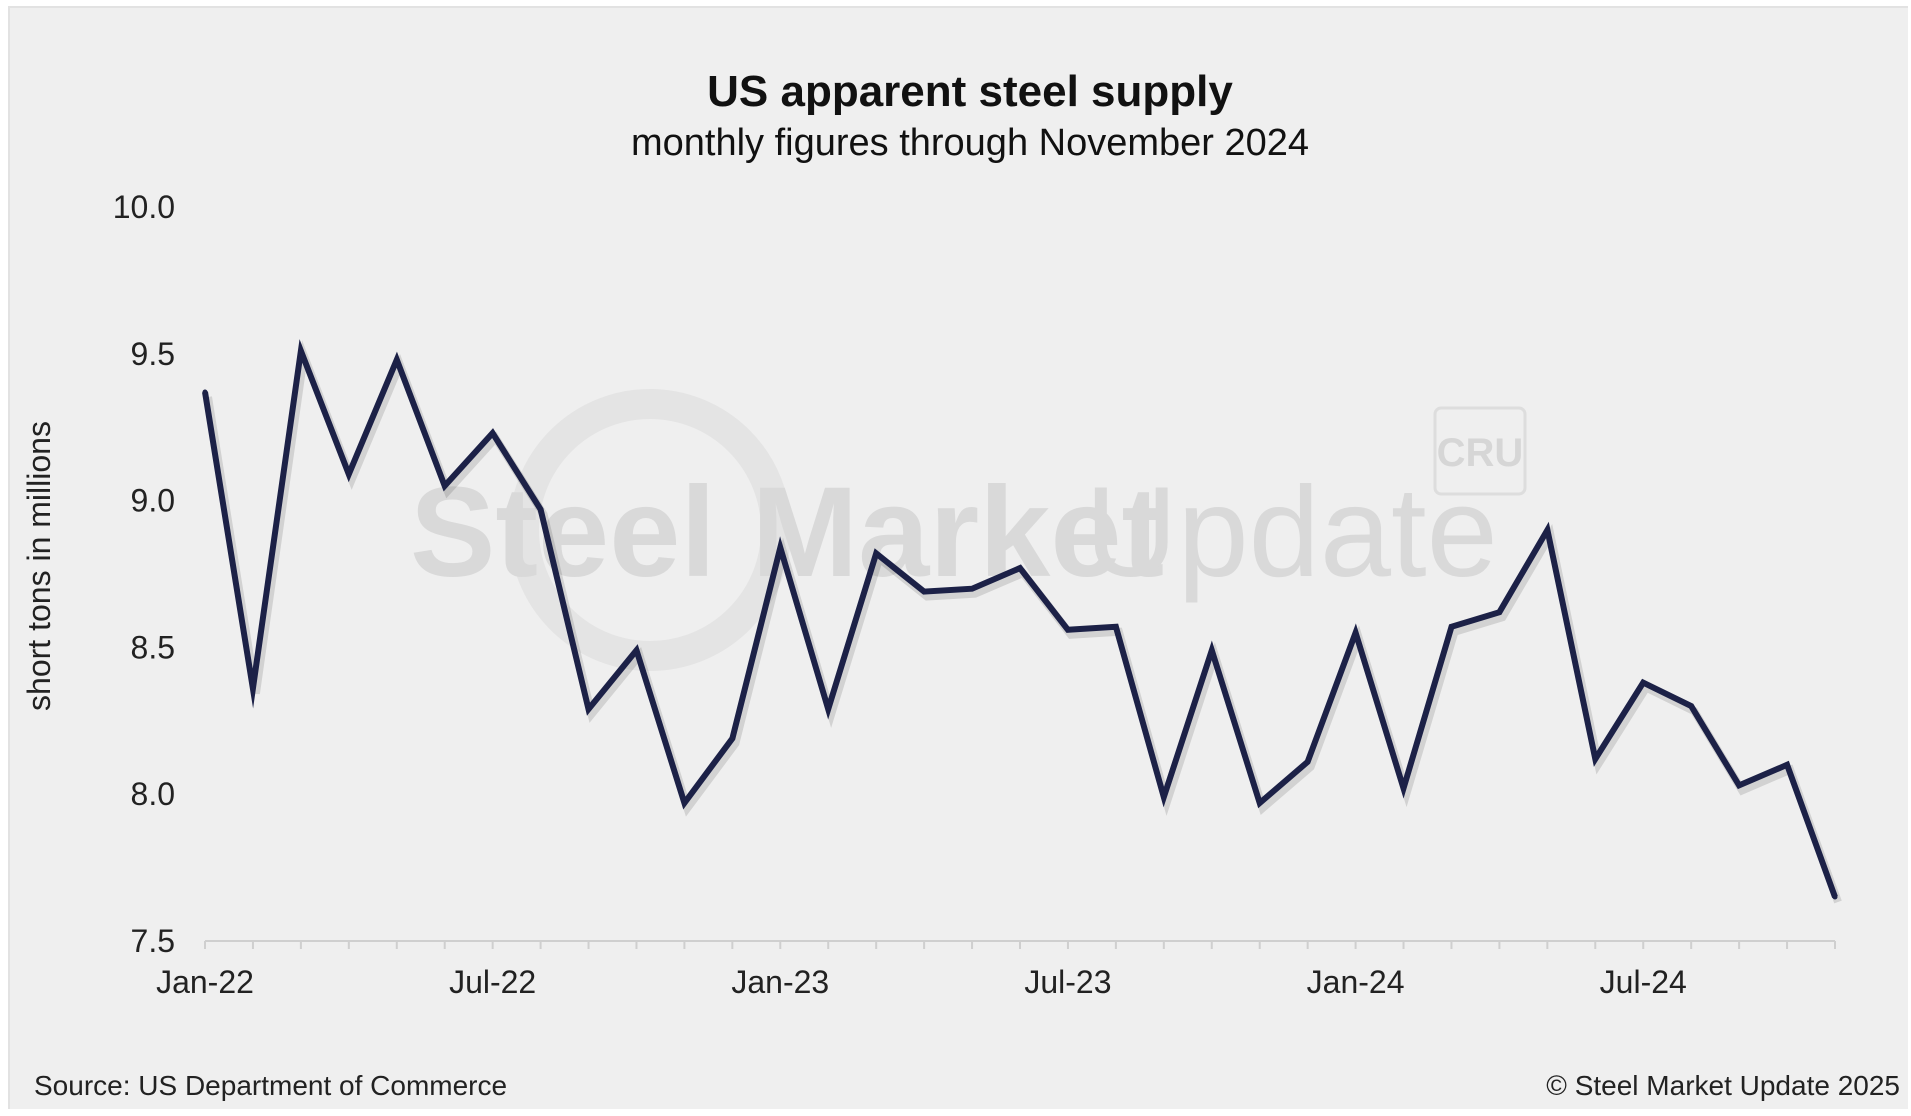 The height and width of the screenshot is (1116, 1911). I want to click on watermark-badge-box, so click(1480, 451).